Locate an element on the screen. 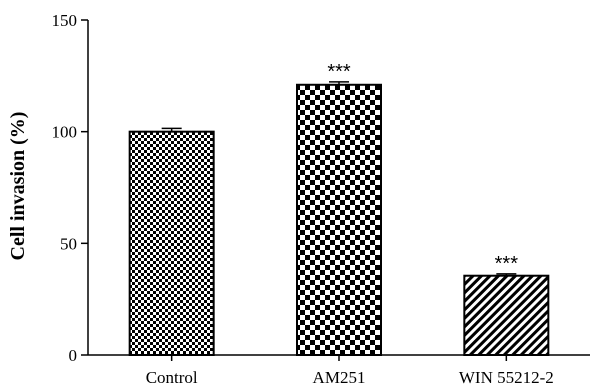 This screenshot has width=594, height=387. y-tick-label-2: 100 is located at coordinates (65, 132).